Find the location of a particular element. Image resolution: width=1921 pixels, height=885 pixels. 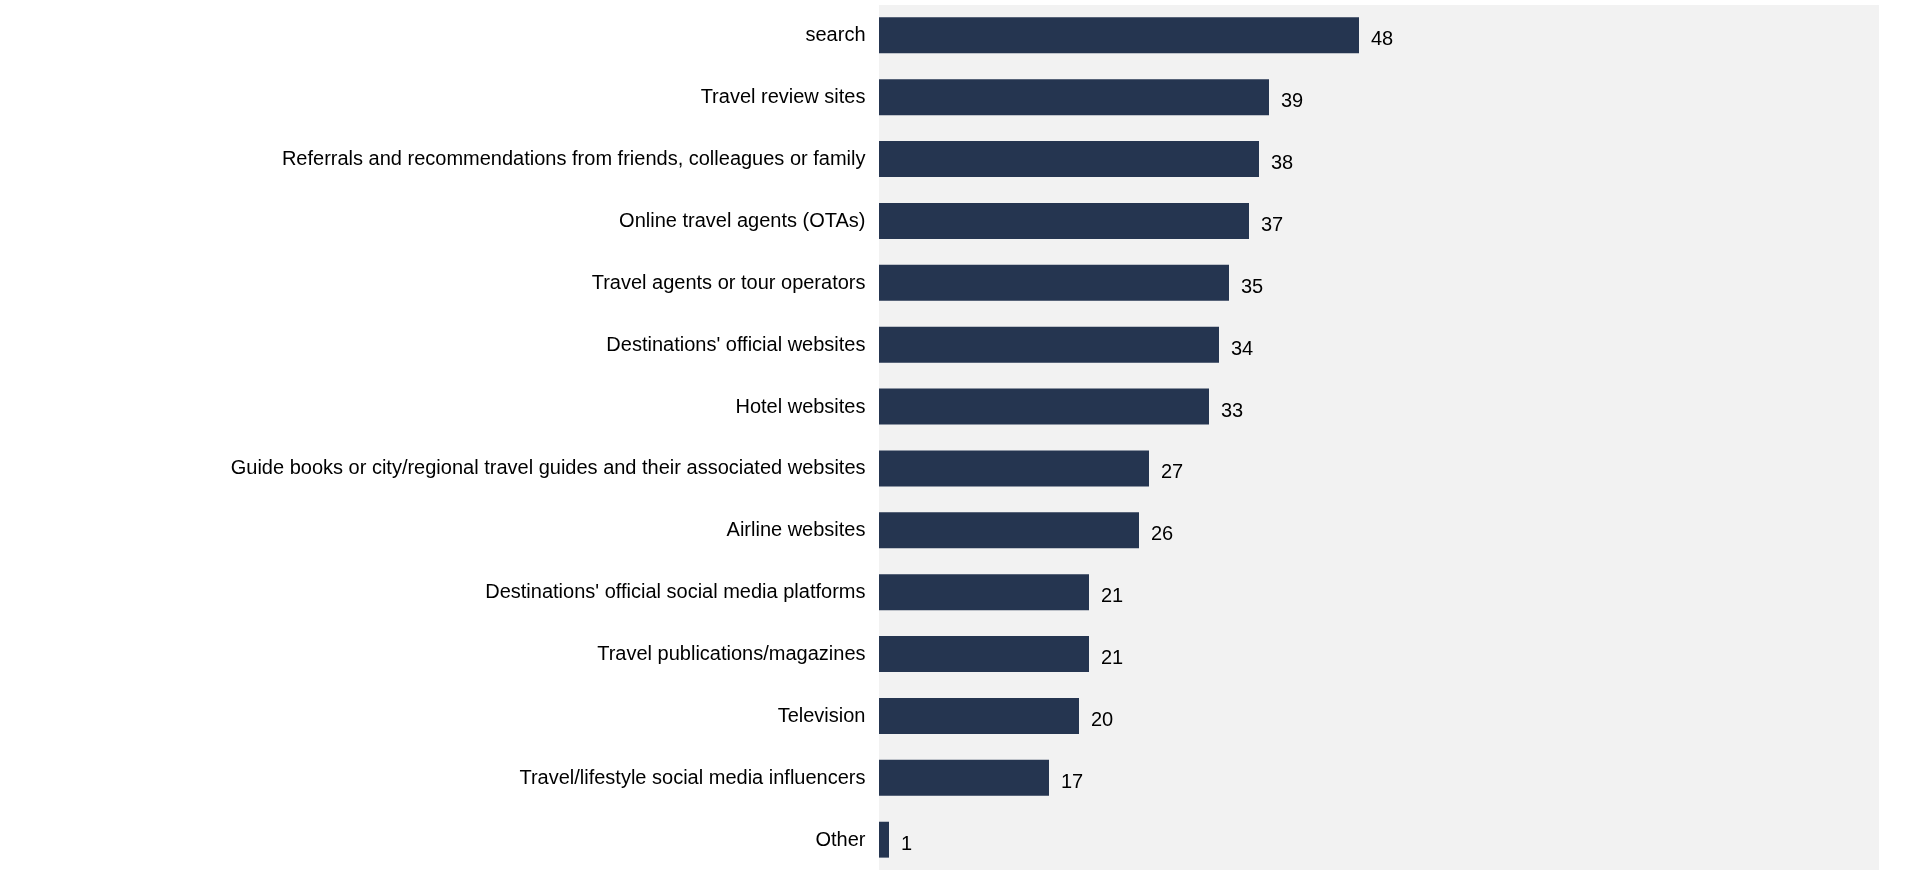

data-label: 35 is located at coordinates (1252, 285).